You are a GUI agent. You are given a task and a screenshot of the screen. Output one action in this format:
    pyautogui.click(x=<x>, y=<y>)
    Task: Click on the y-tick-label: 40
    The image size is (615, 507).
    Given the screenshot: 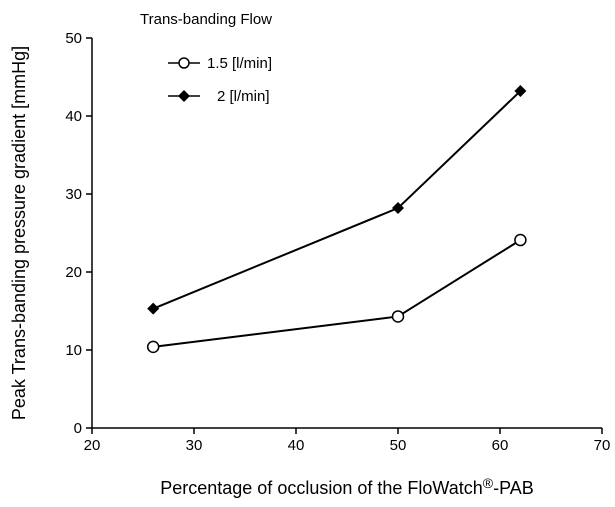 What is the action you would take?
    pyautogui.click(x=73, y=116)
    